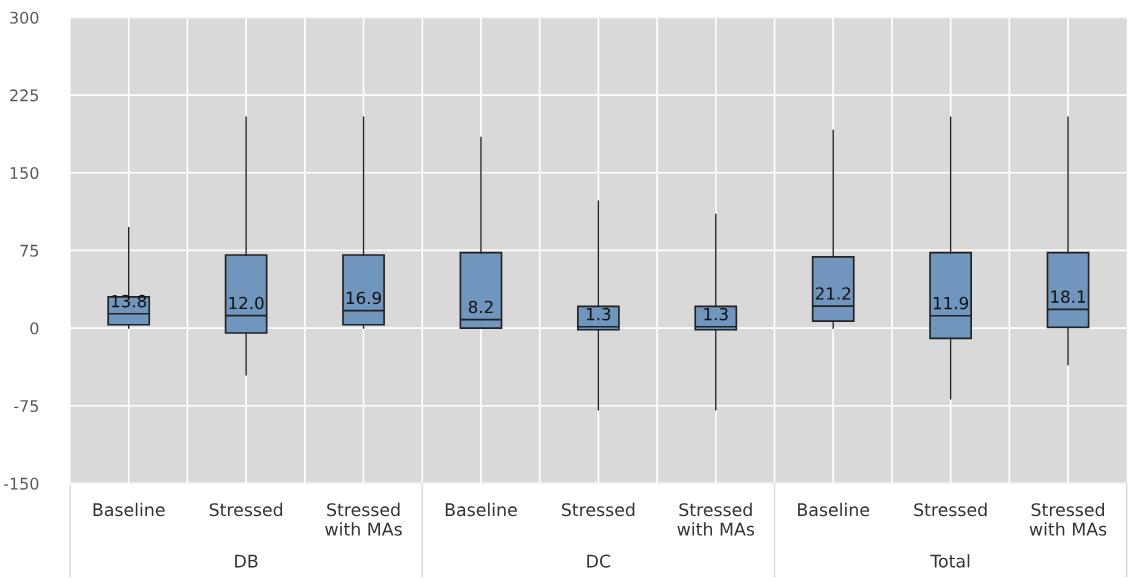  What do you see at coordinates (363, 298) in the screenshot?
I see `text: 16.9` at bounding box center [363, 298].